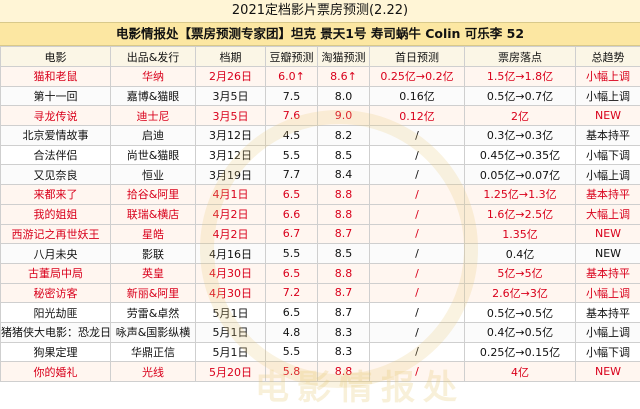 Image resolution: width=640 pixels, height=409 pixels. Describe the element at coordinates (344, 57) in the screenshot. I see `header-taomao: 淘猫预测` at that location.